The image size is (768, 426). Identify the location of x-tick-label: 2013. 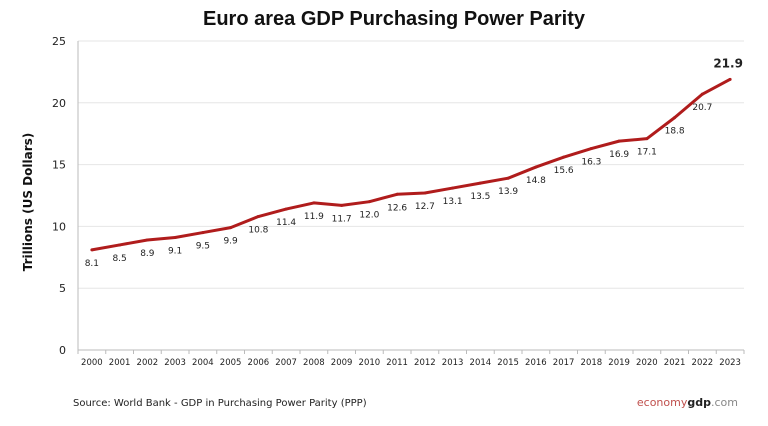
(453, 363).